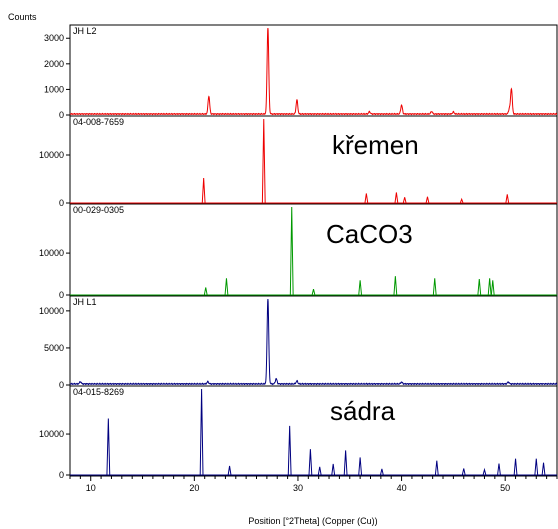  What do you see at coordinates (98, 392) in the screenshot?
I see `panel-name: 04-015-8269` at bounding box center [98, 392].